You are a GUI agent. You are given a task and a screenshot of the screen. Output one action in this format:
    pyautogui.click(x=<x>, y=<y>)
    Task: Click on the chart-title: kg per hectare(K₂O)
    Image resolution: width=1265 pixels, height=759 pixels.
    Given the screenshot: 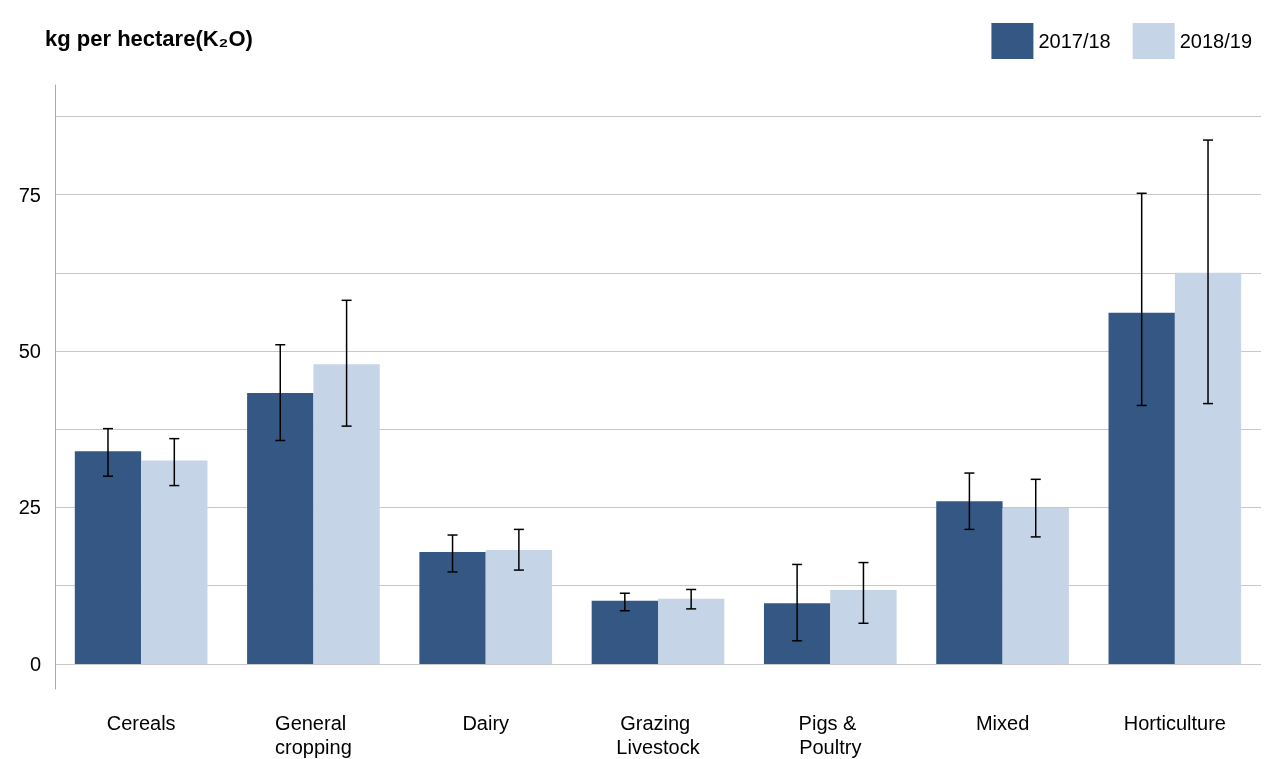 What is the action you would take?
    pyautogui.click(x=149, y=38)
    